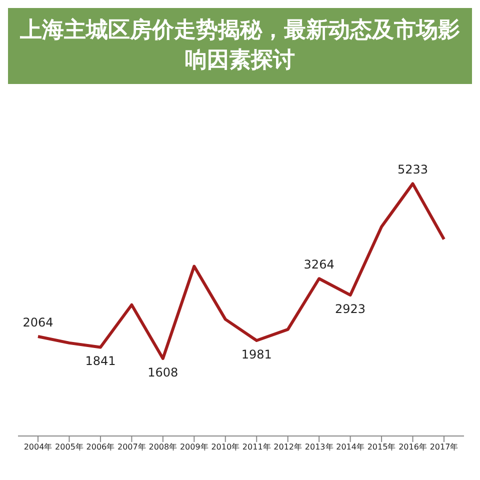 This screenshot has height=480, width=480. Describe the element at coordinates (412, 447) in the screenshot. I see `x-tick-label: 2016年` at that location.